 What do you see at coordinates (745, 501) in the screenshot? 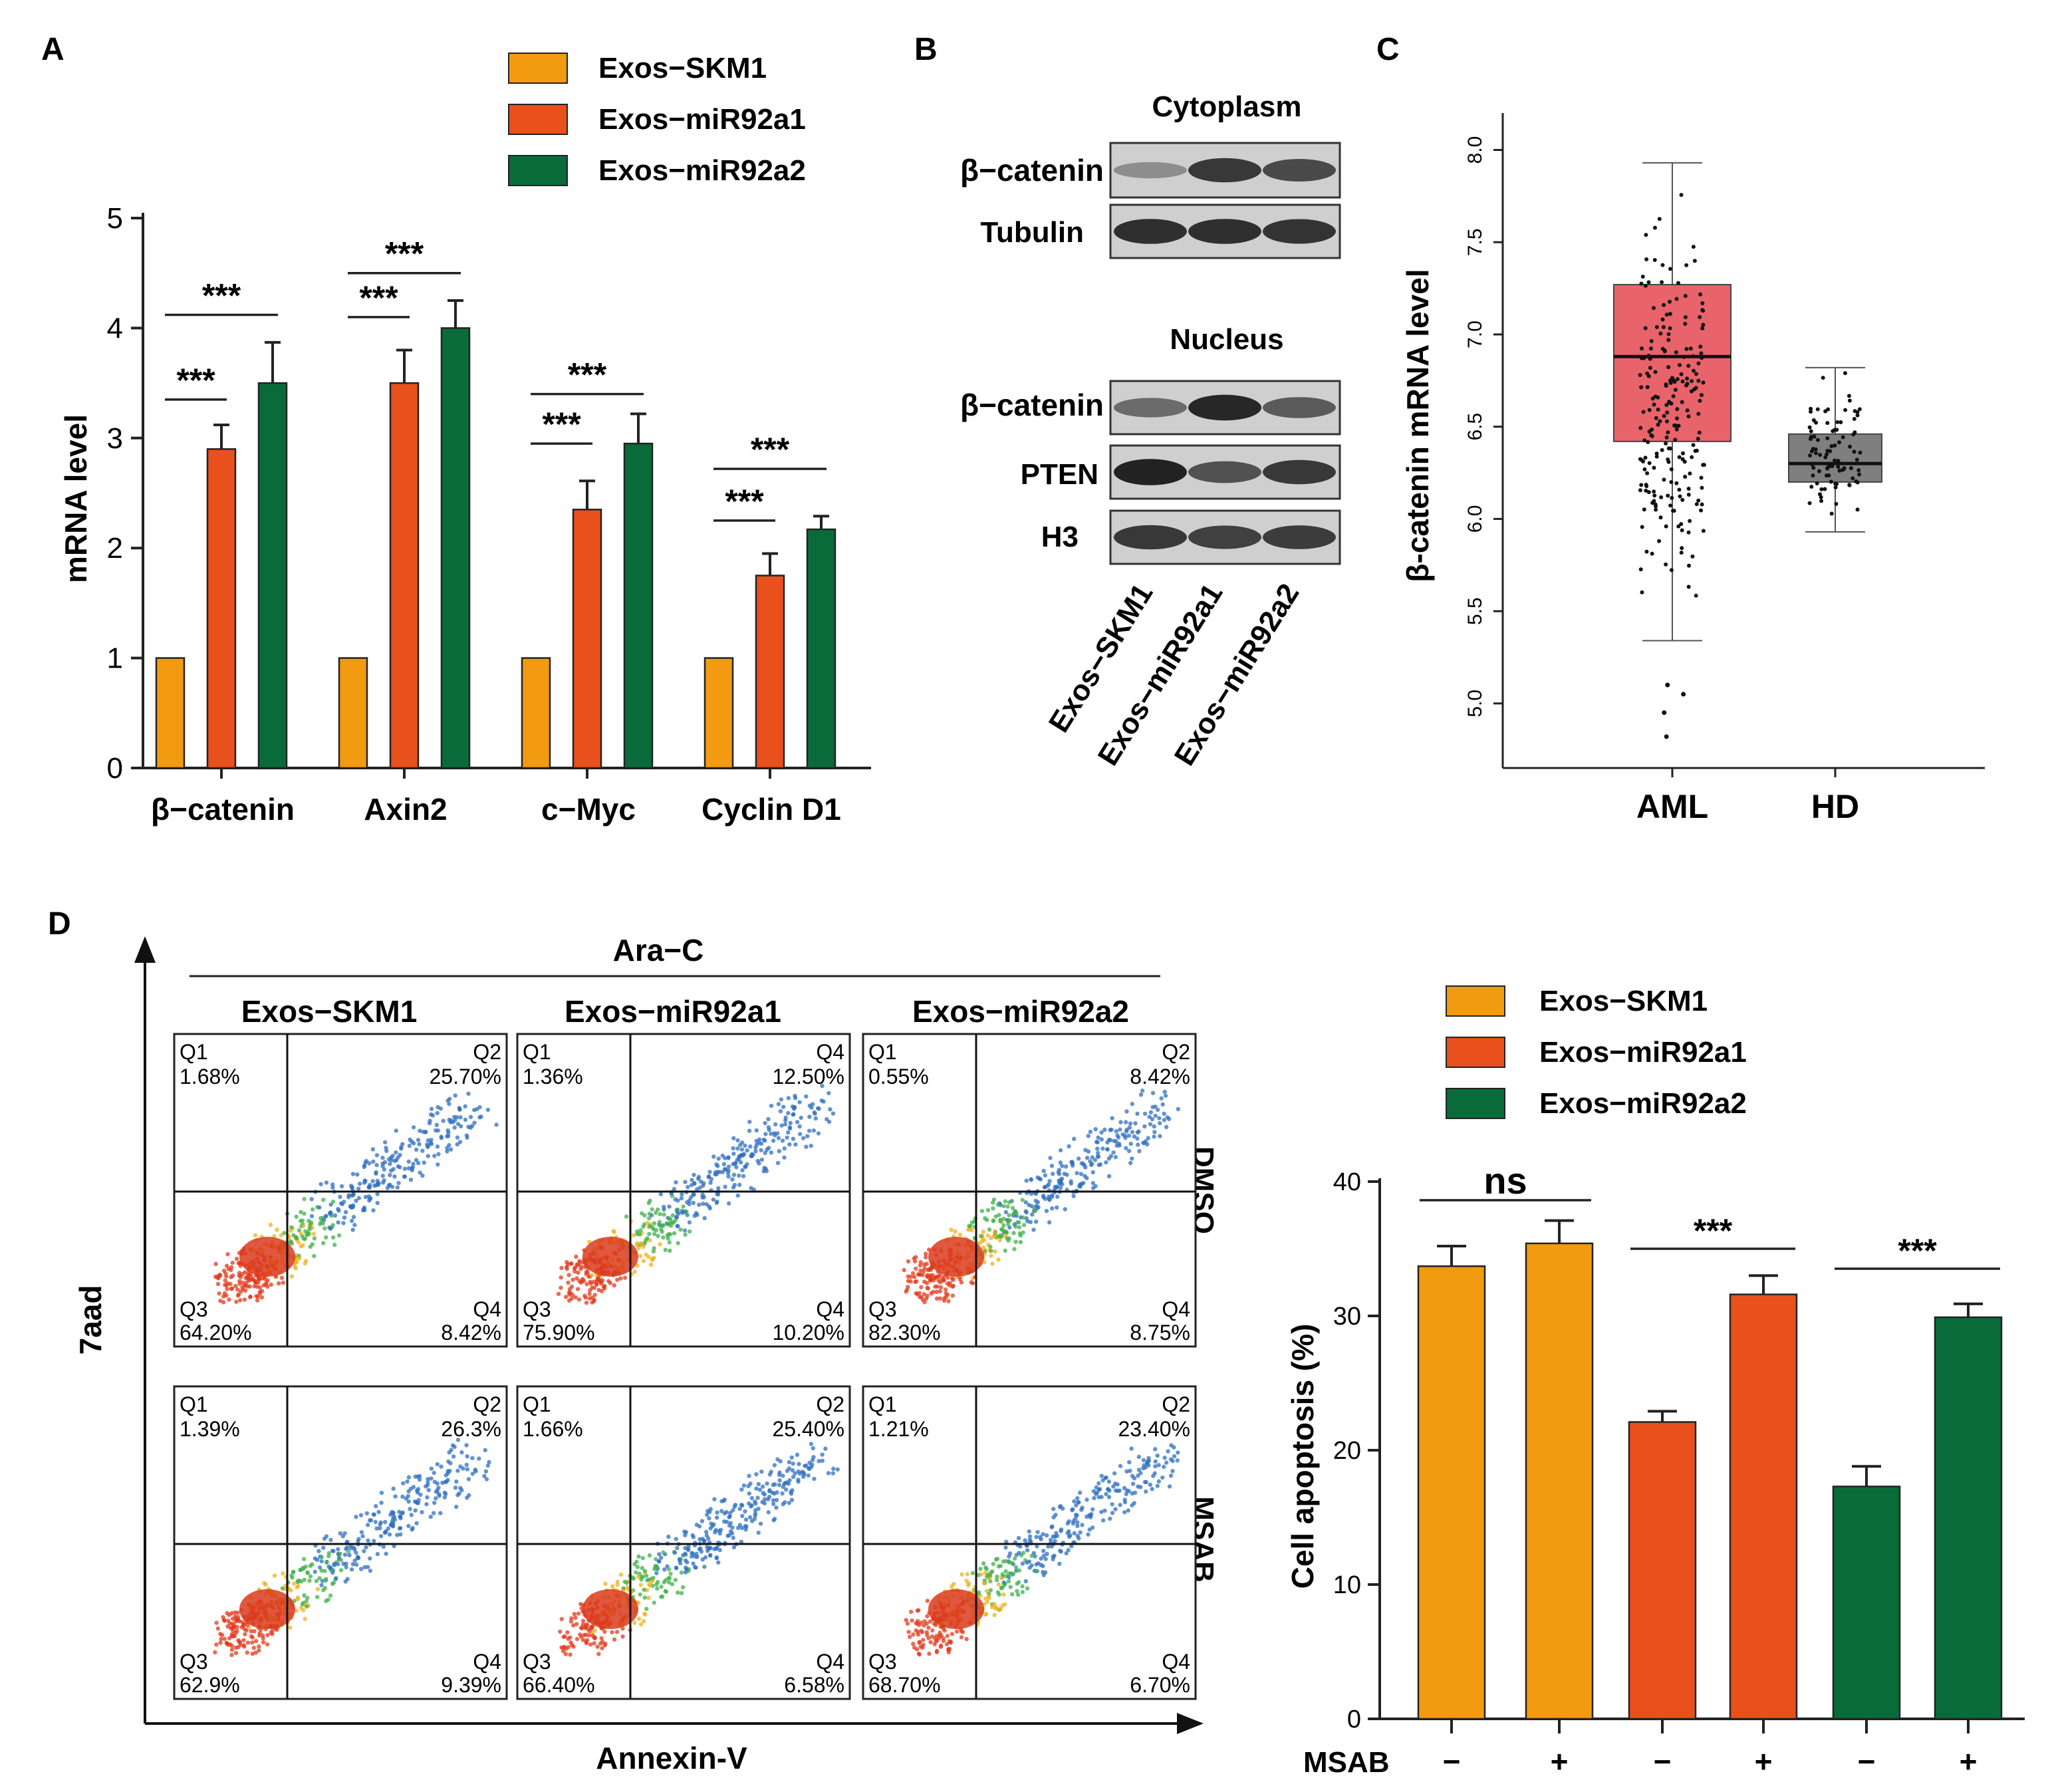
I see `a-significance-label: ***` at bounding box center [745, 501].